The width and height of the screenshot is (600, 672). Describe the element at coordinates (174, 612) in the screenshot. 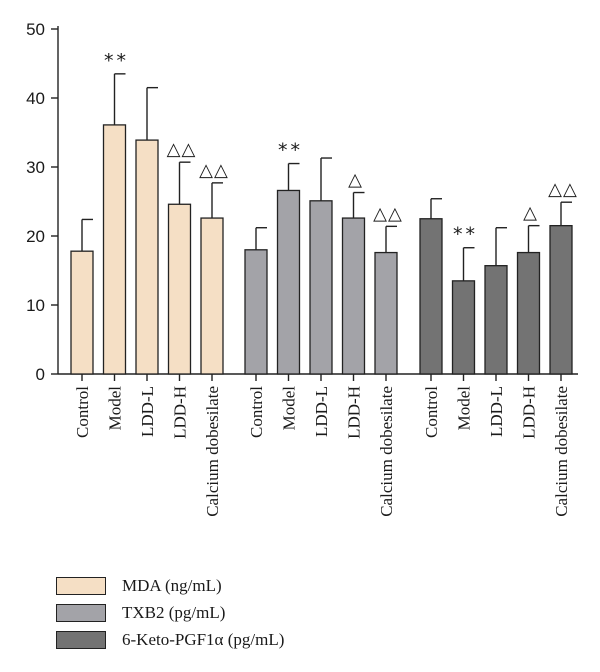

I see `legend-label: TXB2 (pg/mL)` at that location.